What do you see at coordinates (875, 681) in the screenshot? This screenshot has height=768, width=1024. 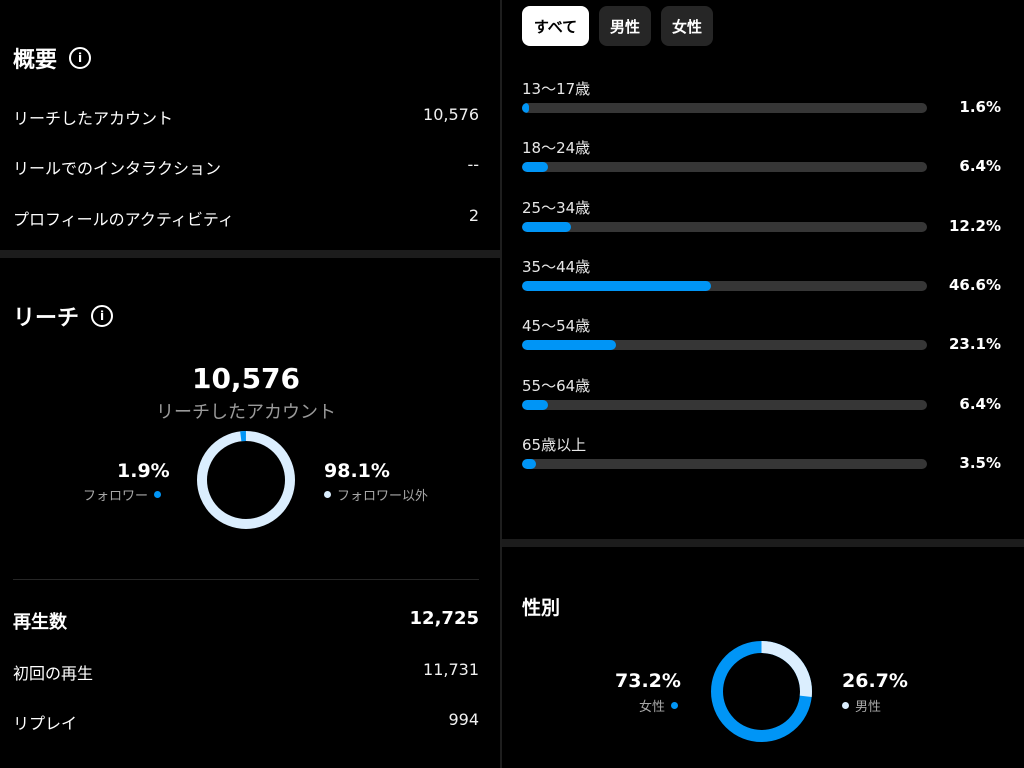 I see `male-percent: 26.7%` at bounding box center [875, 681].